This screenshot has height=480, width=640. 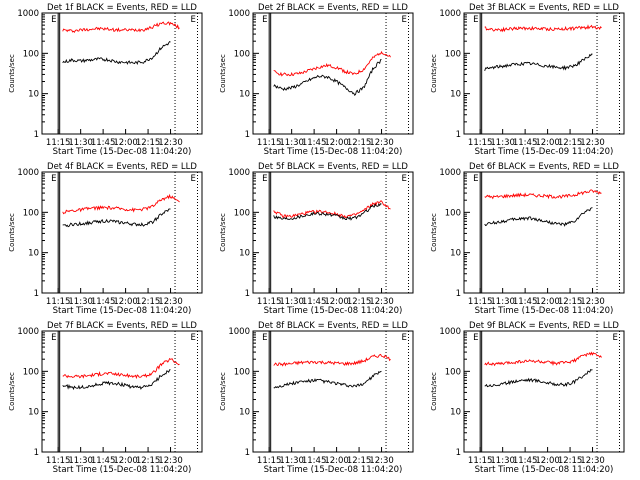 I want to click on panel-title: Det 5f BLACK = Events, RED = LLD, so click(x=333, y=167).